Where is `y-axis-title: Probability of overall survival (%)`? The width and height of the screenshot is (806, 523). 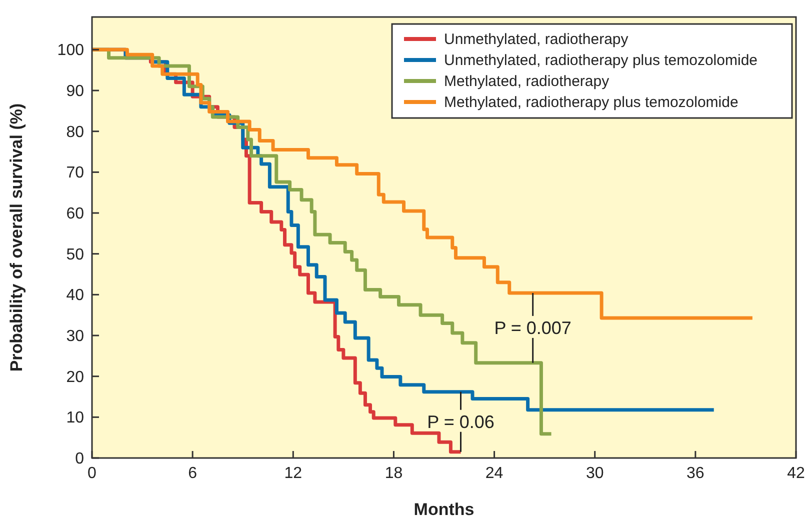 y-axis-title: Probability of overall survival (%) is located at coordinates (16, 237).